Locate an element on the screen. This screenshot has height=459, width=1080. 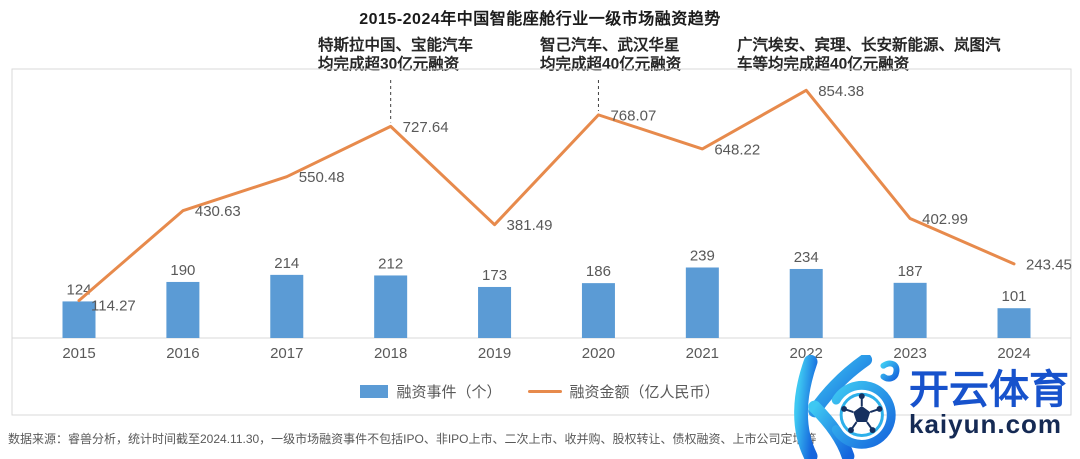
legend-item-bar-series: 融资事件（个） is located at coordinates (431, 391).